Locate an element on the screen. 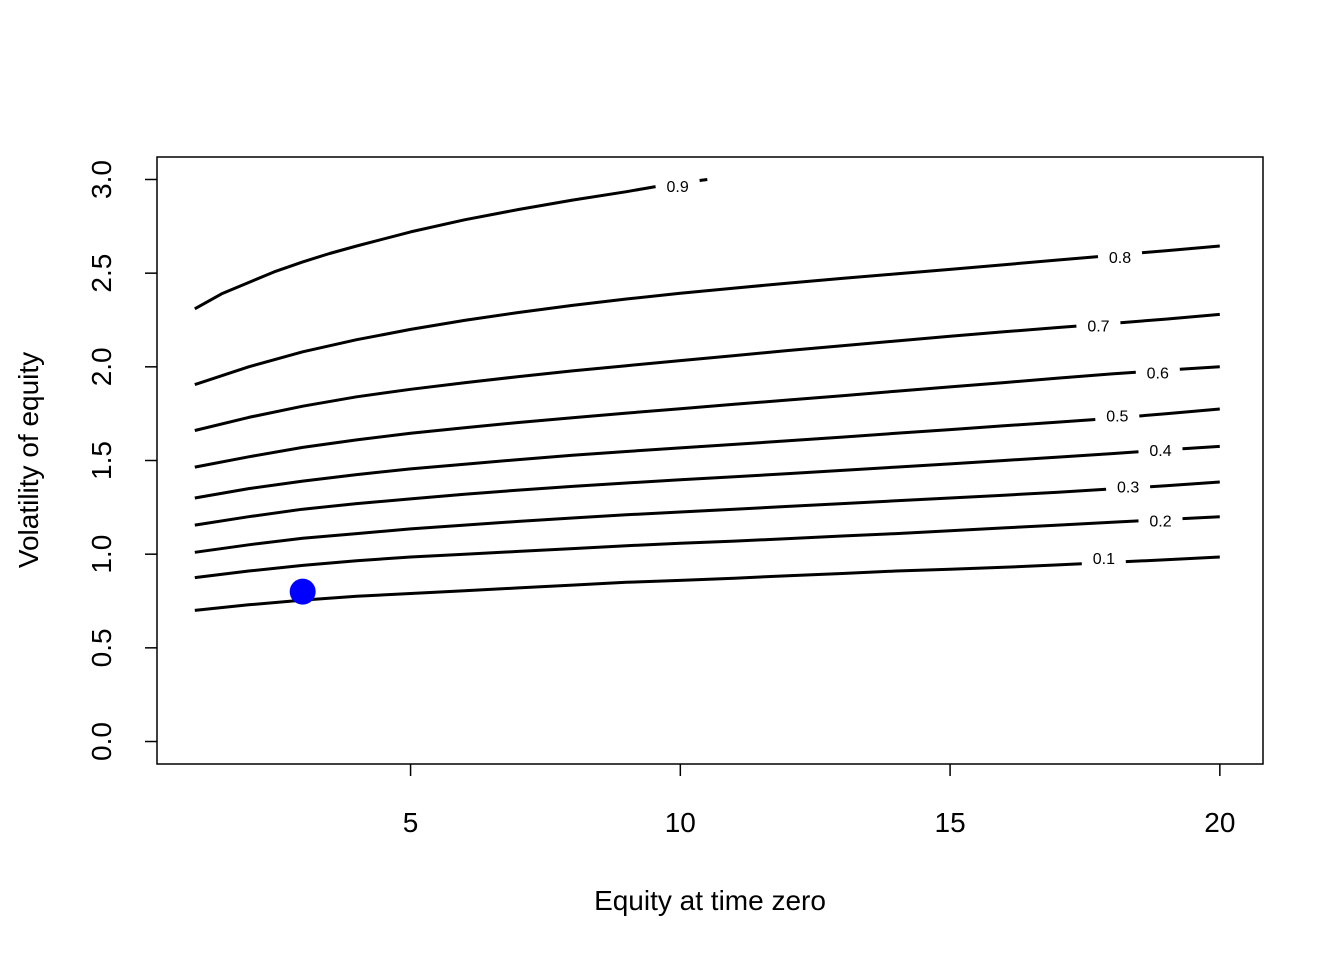 The image size is (1344, 960). y-tick-label: 2.5 is located at coordinates (101, 273).